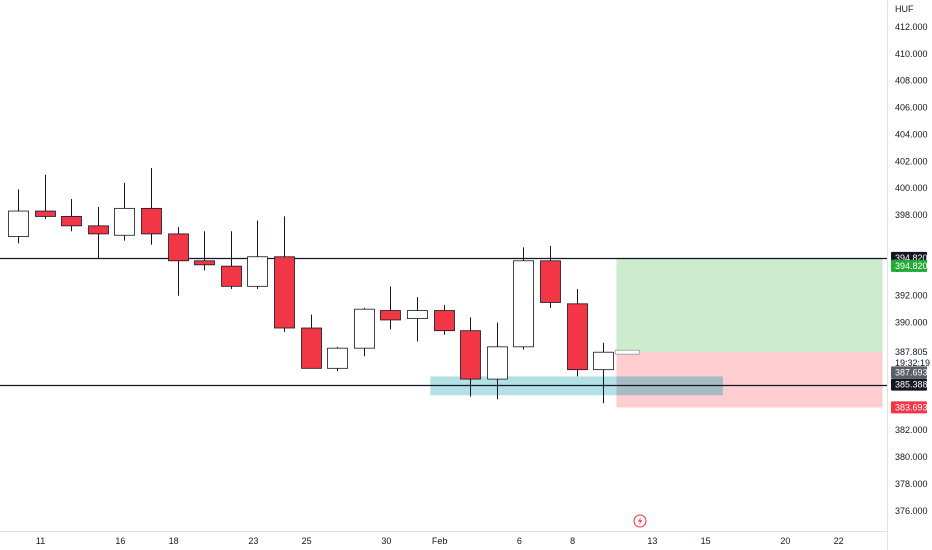  Describe the element at coordinates (749, 305) in the screenshot. I see `target-zone` at that location.